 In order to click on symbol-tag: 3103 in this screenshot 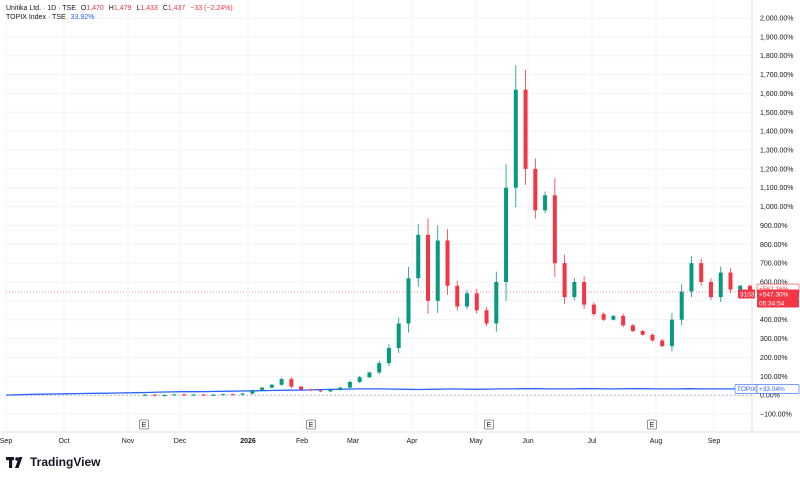, I will do `click(747, 294)`.